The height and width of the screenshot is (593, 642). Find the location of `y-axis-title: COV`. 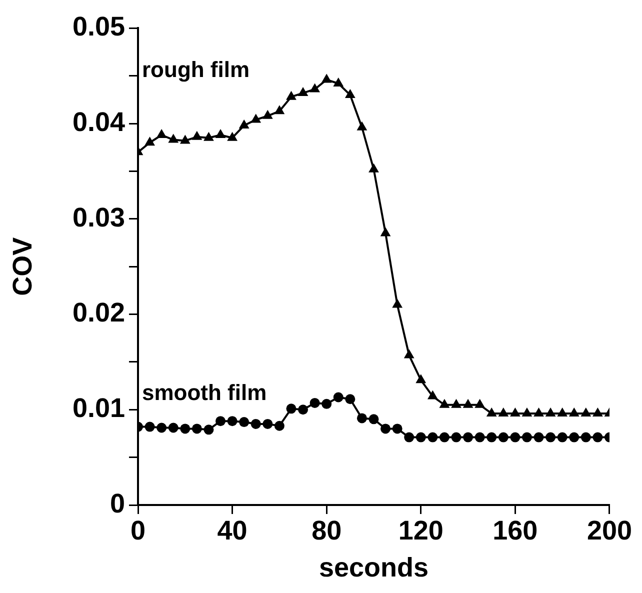

y-axis-title: COV is located at coordinates (23, 266).